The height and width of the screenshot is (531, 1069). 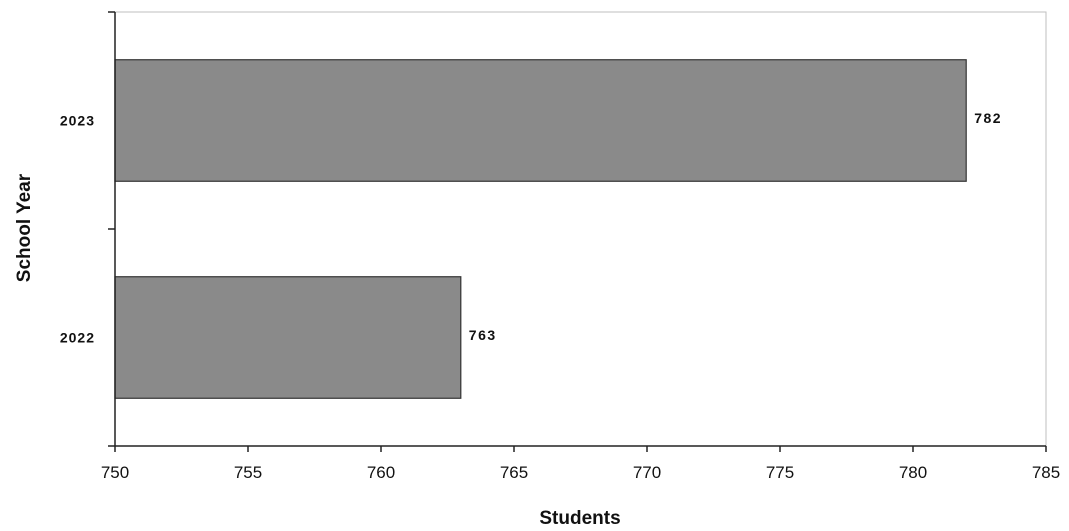 I want to click on x-axis-title: Students, so click(x=579, y=518).